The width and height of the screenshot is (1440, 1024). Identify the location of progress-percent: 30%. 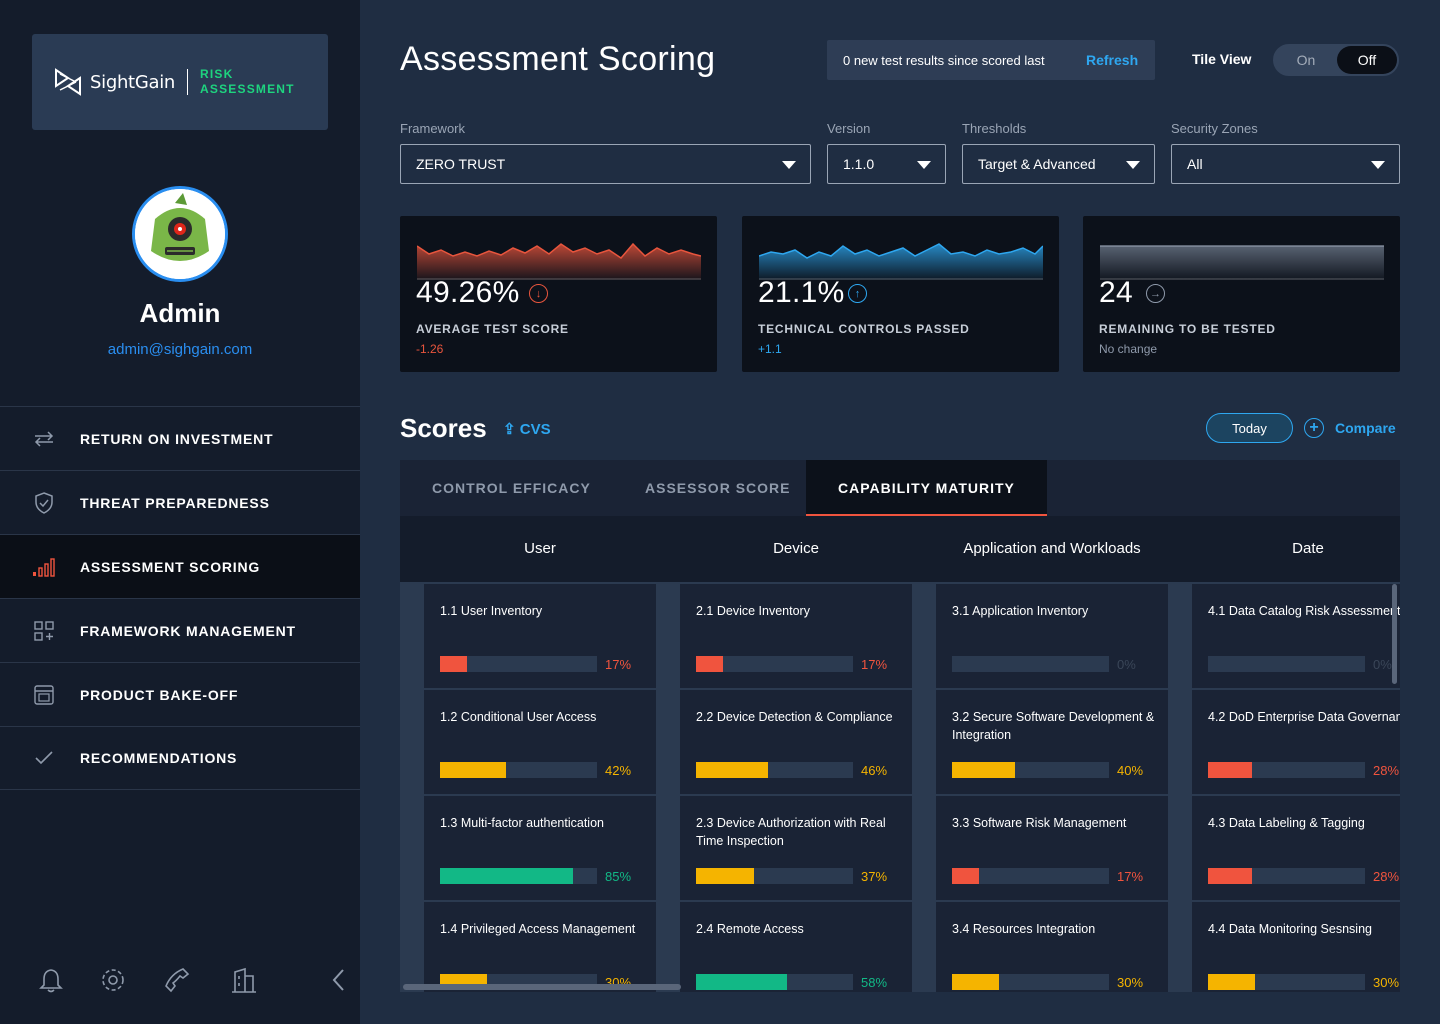
(1386, 982).